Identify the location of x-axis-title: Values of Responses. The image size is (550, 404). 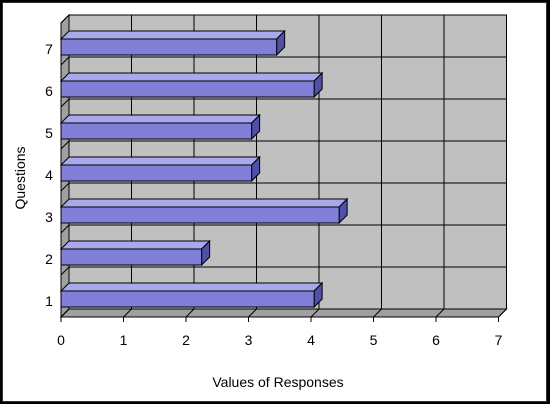
(277, 382).